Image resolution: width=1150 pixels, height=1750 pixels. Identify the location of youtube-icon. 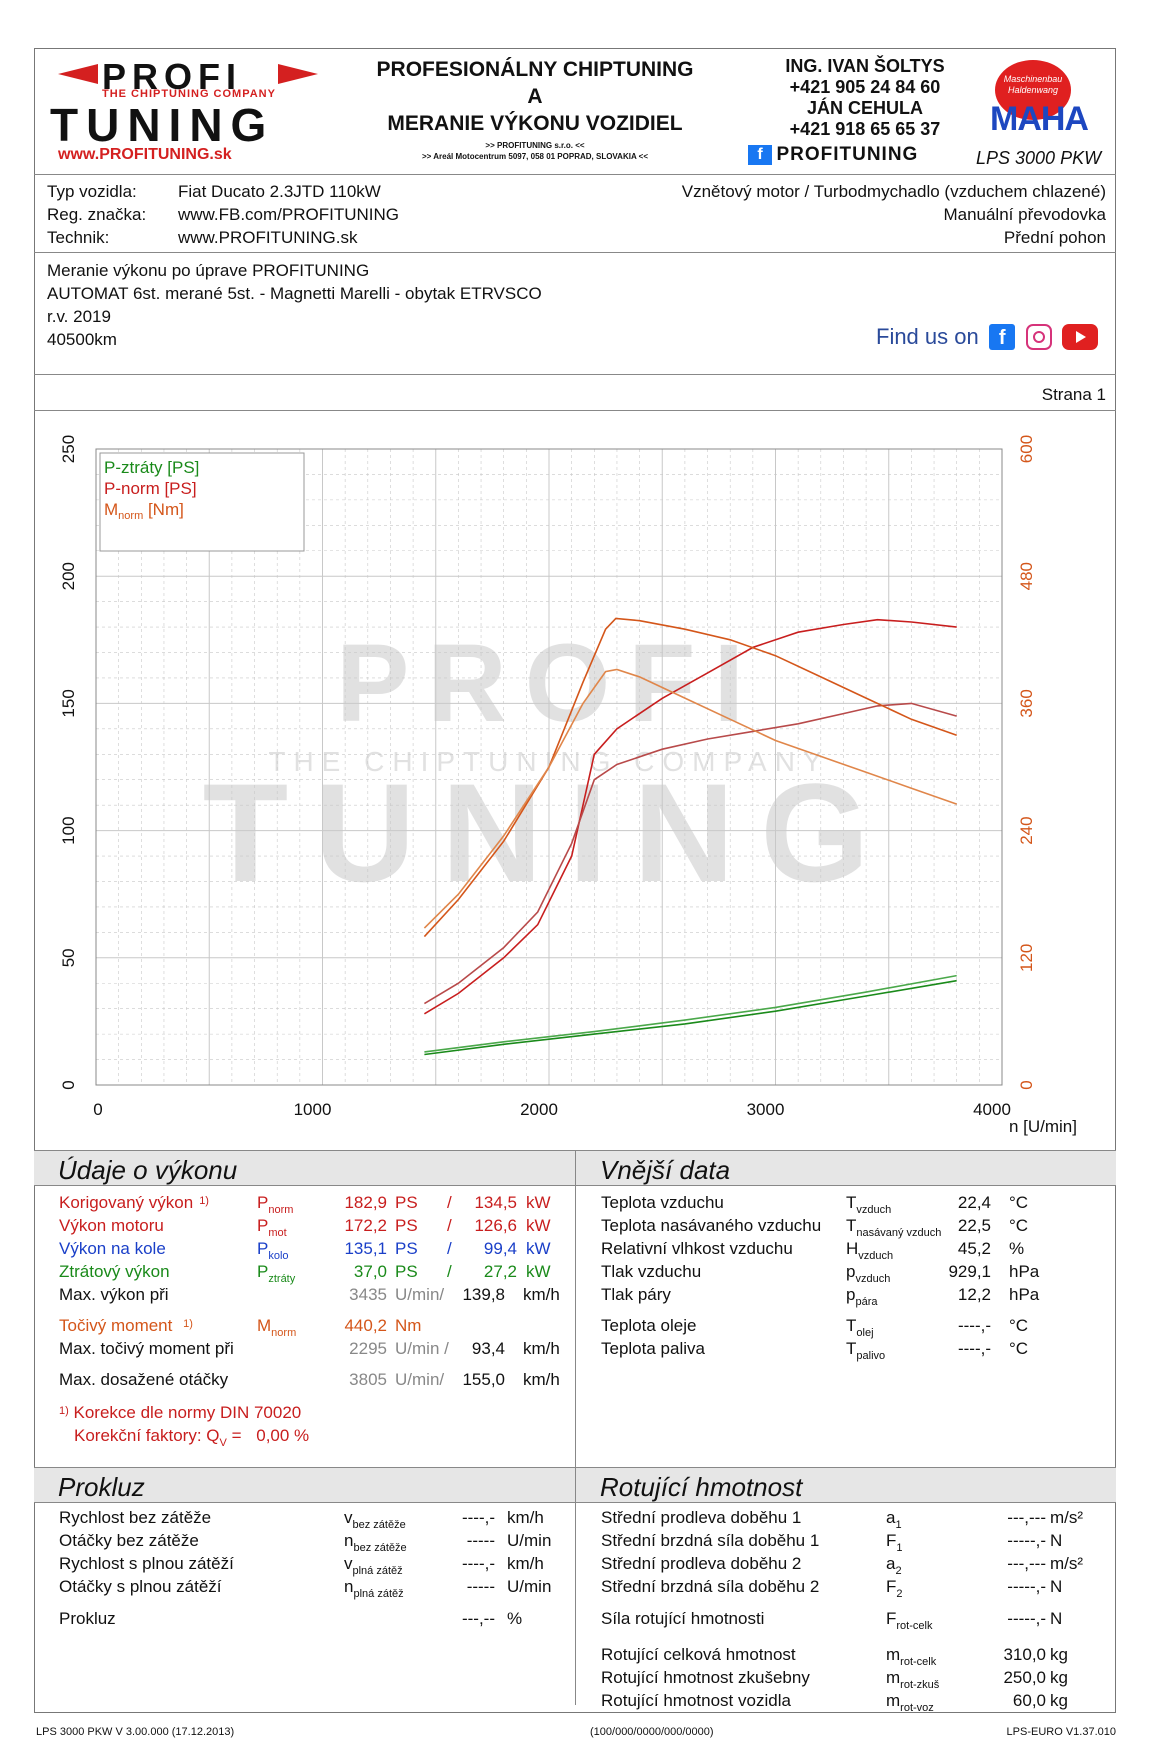
(1080, 337).